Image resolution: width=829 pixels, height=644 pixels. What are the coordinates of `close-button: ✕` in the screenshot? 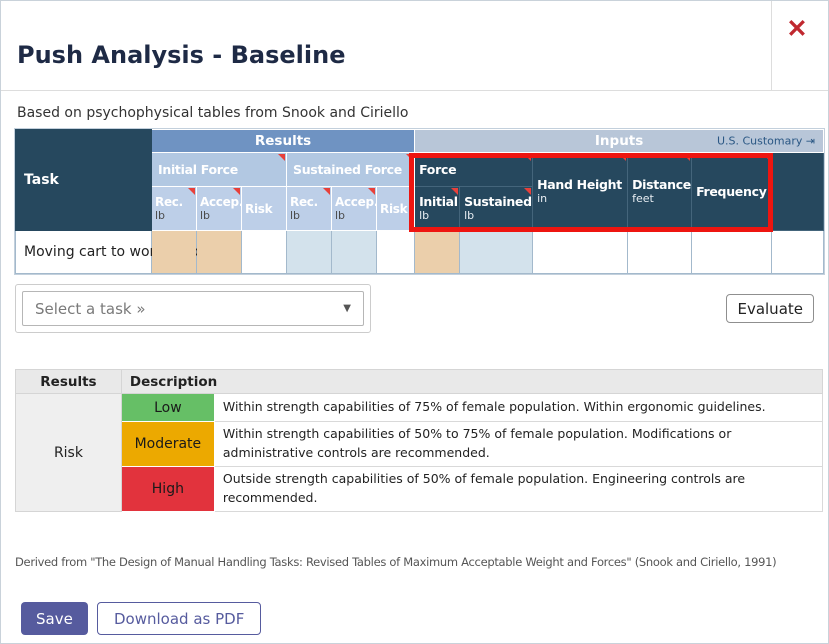 It's located at (797, 29).